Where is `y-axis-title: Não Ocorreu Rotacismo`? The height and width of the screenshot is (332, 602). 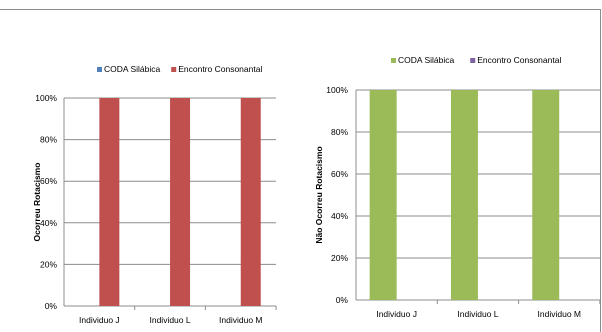 y-axis-title: Não Ocorreu Rotacismo is located at coordinates (319, 194).